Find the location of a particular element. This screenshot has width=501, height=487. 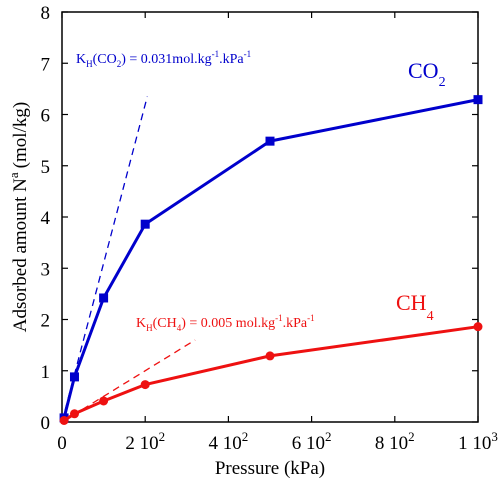

henry-annotation-ch4: KH(CH4) = 0.005 mol.kg-1.kPa-1 is located at coordinates (225, 323).